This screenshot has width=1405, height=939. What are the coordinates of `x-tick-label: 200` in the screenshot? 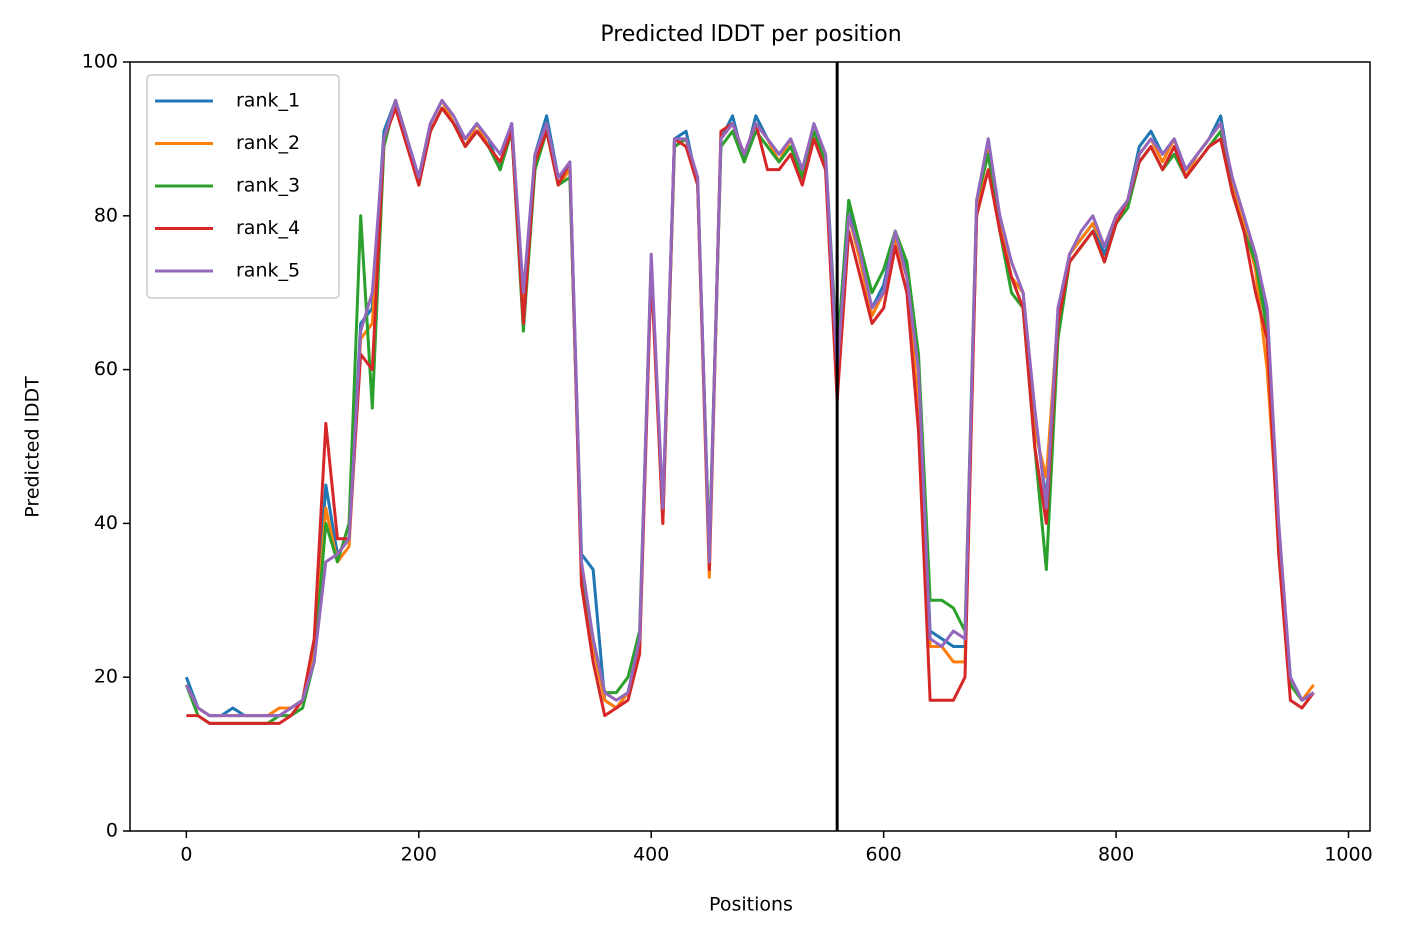 It's located at (419, 855).